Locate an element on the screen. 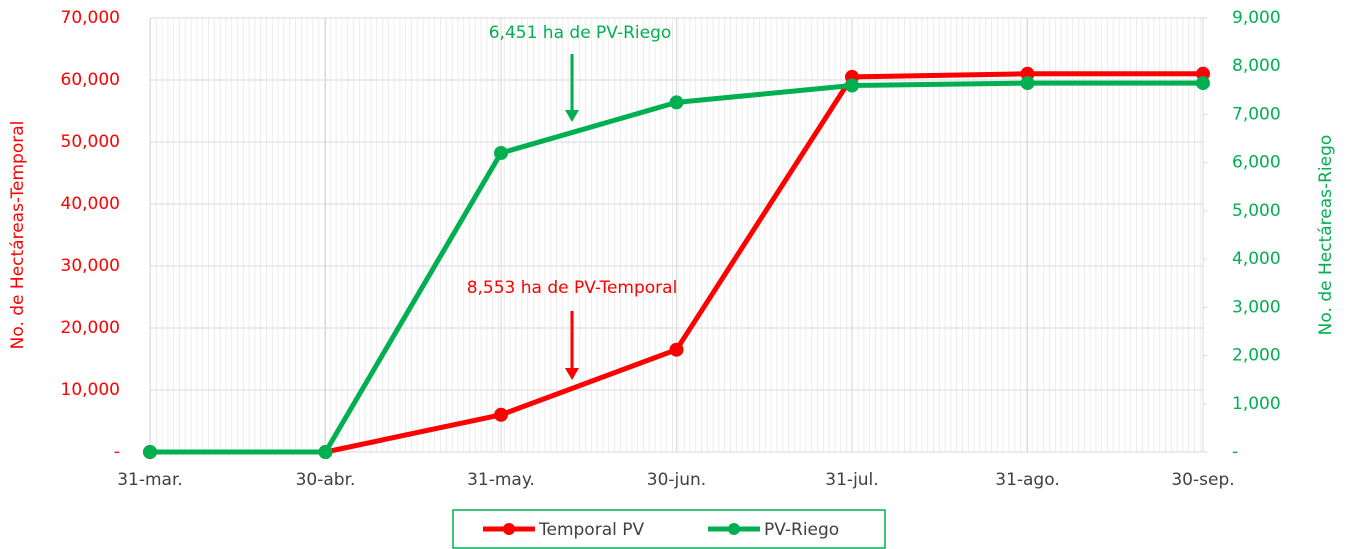 Image resolution: width=1346 pixels, height=549 pixels. y-tick-label: 20,000 is located at coordinates (90, 328).